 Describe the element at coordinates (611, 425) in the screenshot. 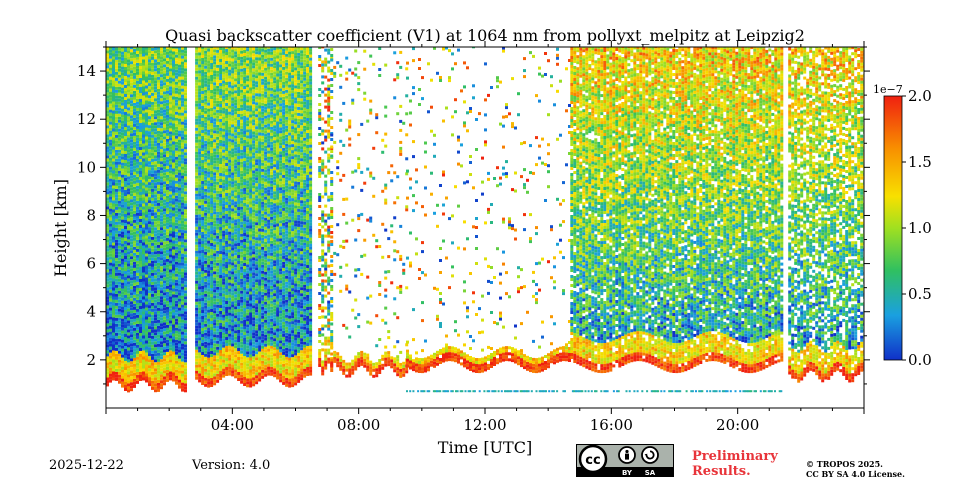

I see `x-tick-label: 16:00` at that location.